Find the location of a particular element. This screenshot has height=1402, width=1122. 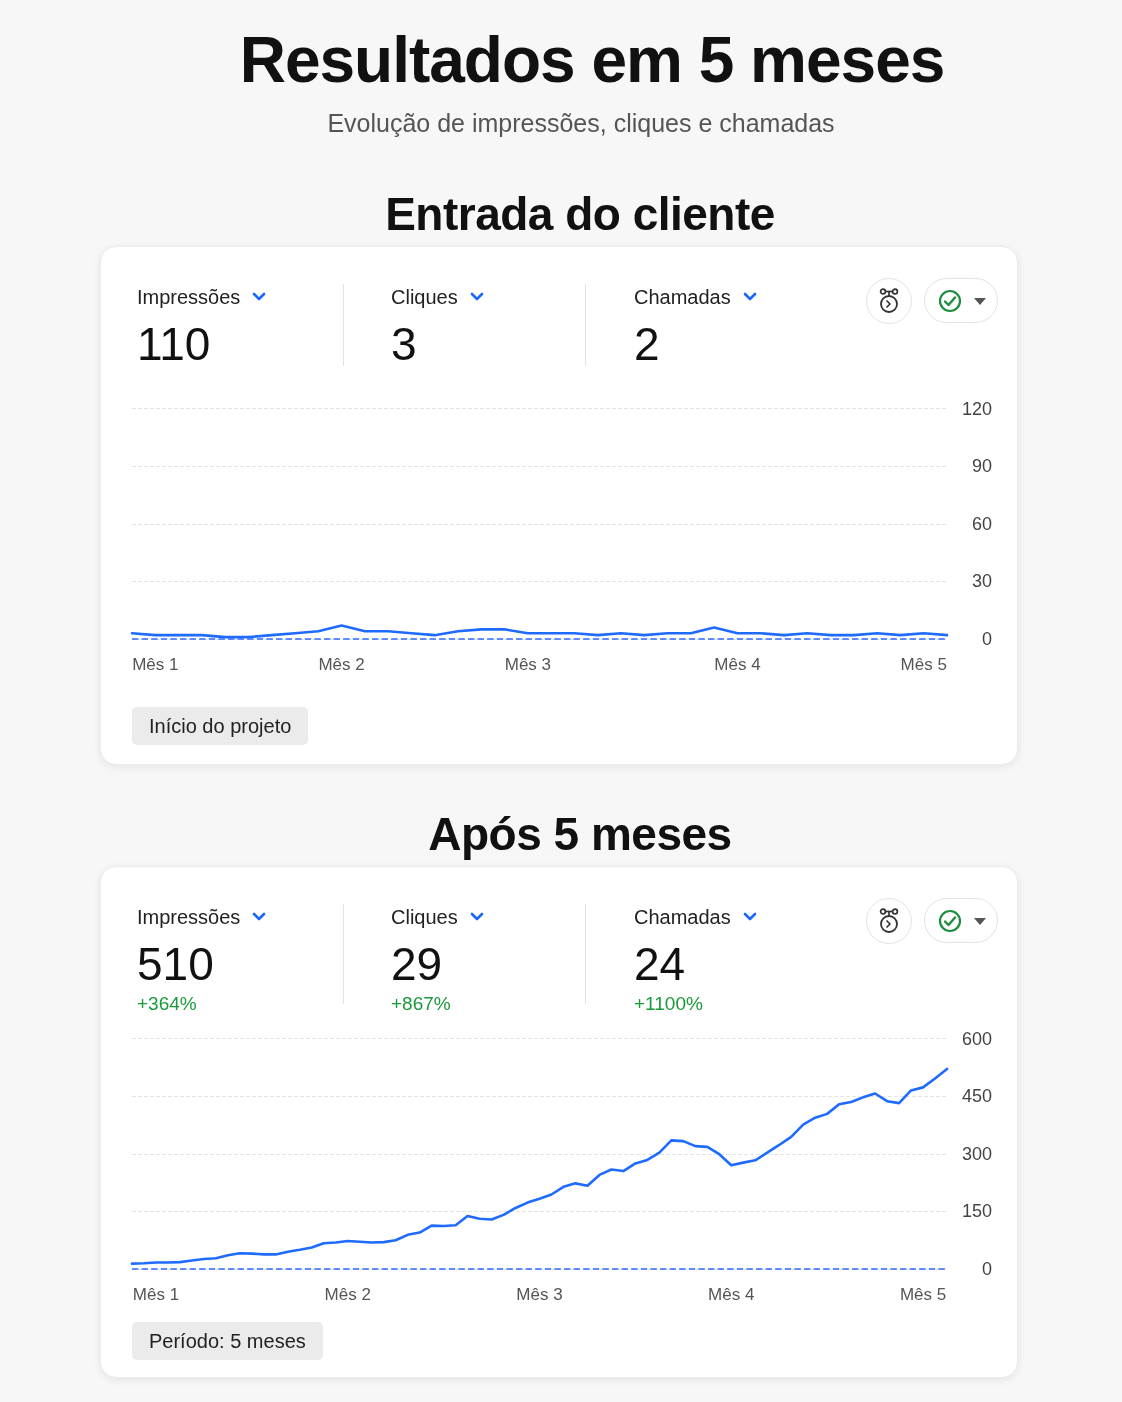

y-tick-label: 150 is located at coordinates (976, 1211).